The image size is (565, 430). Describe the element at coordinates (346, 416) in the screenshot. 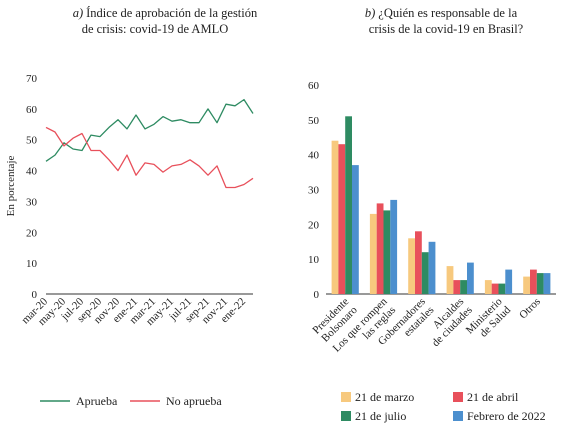

I see `legend-swatch-21-julio` at that location.